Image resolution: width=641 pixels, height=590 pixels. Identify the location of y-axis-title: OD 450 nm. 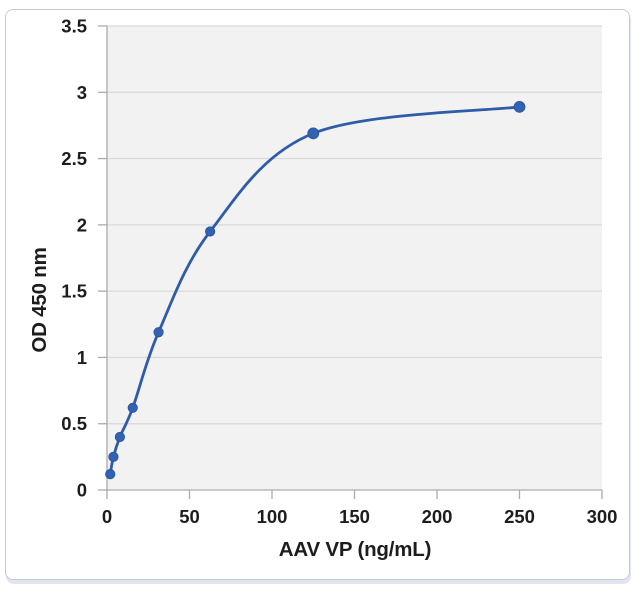
(39, 300).